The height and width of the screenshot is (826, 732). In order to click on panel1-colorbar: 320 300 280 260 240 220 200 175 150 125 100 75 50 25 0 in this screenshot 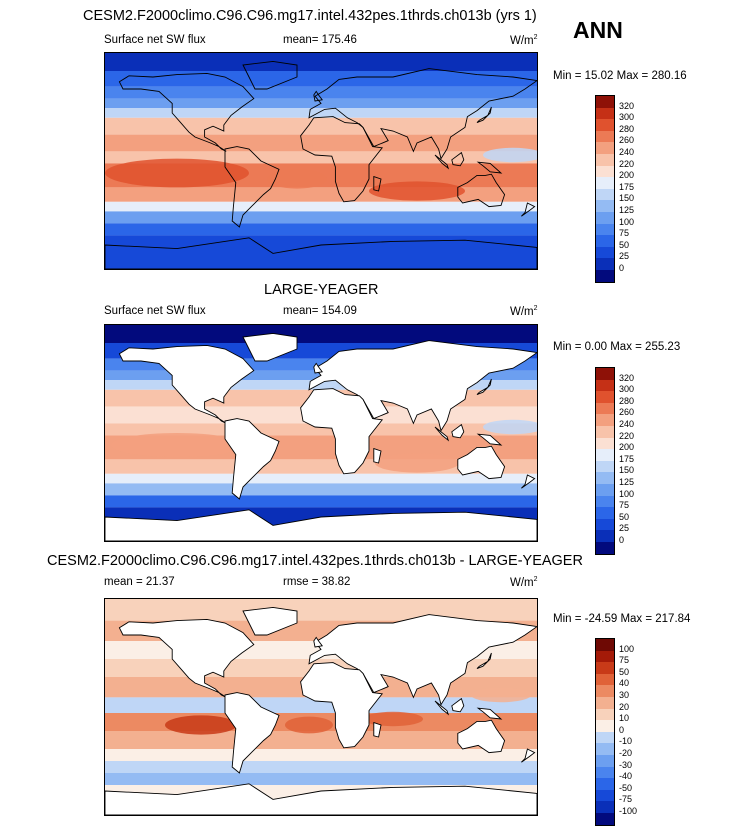, I will do `click(614, 189)`.